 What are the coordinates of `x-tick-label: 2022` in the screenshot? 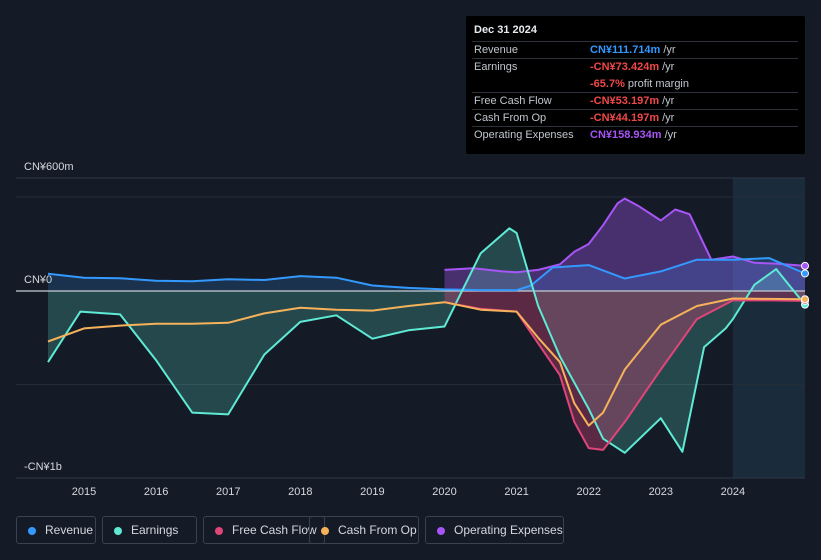 It's located at (588, 492).